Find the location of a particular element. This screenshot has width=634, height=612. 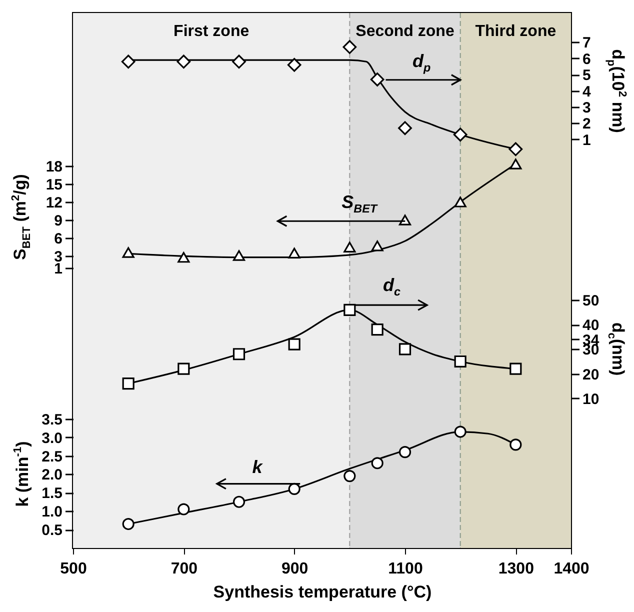

y2-tick-label: 6 is located at coordinates (586, 59).